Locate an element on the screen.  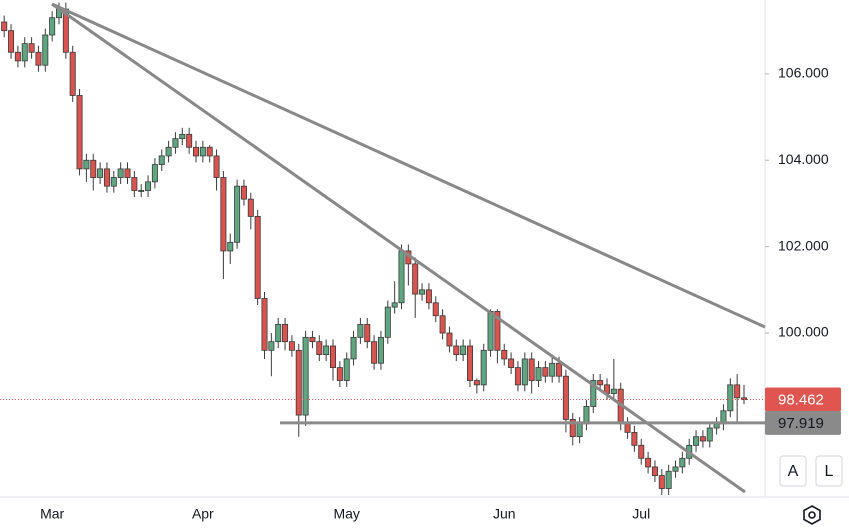
auto-scale-button is located at coordinates (793, 471).